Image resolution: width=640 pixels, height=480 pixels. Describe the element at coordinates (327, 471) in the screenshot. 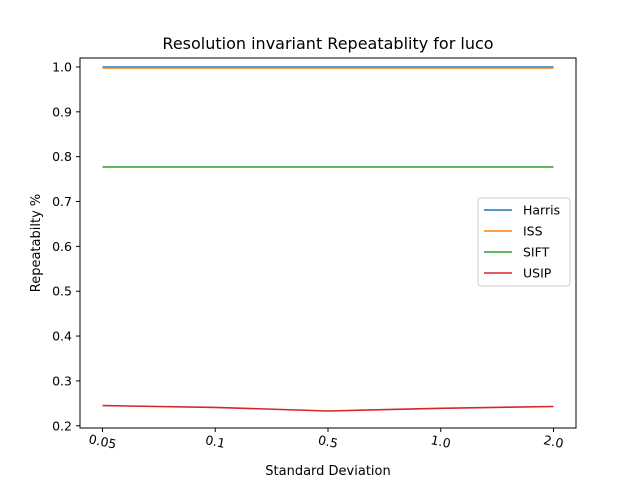

I see `x-axis-label: Standard Deviation` at that location.